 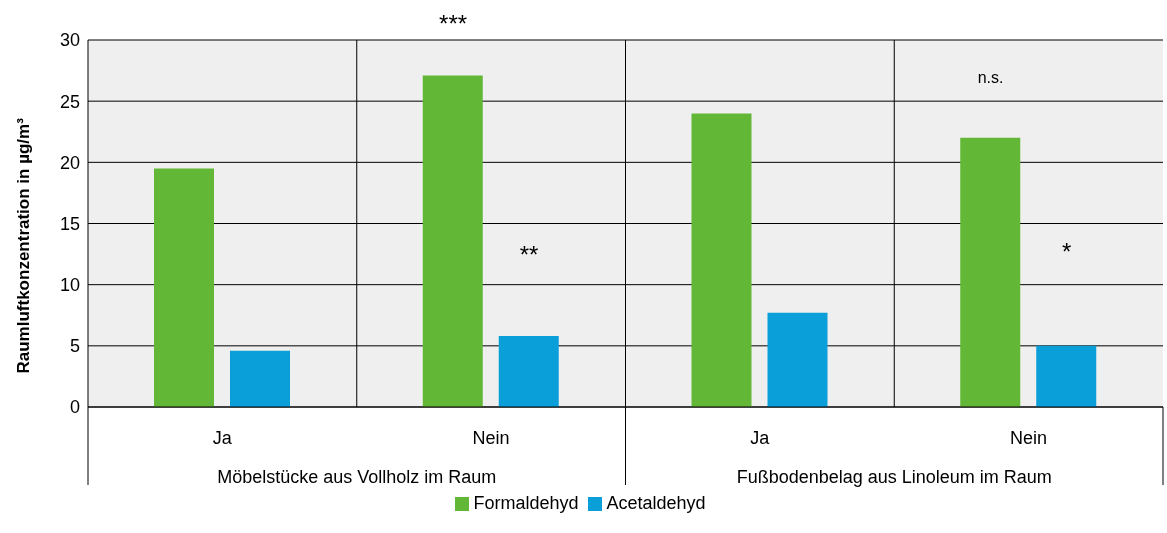 What do you see at coordinates (74, 346) in the screenshot?
I see `y-tick-label: 5` at bounding box center [74, 346].